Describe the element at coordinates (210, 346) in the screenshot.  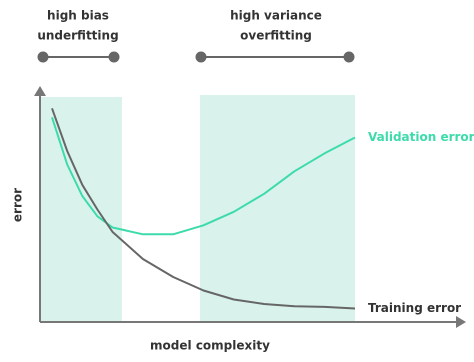
I see `x-axis-label: model complexity` at that location.